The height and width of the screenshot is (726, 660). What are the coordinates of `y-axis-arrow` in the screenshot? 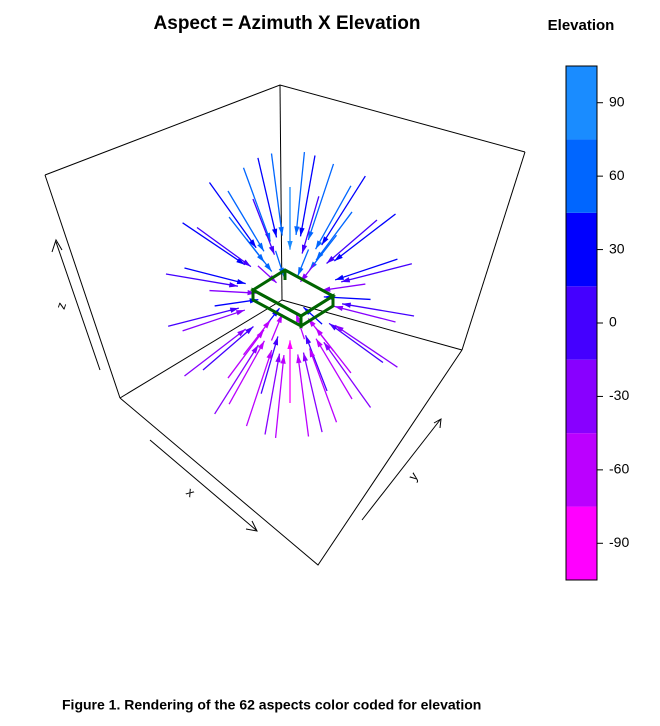 It's located at (401, 470).